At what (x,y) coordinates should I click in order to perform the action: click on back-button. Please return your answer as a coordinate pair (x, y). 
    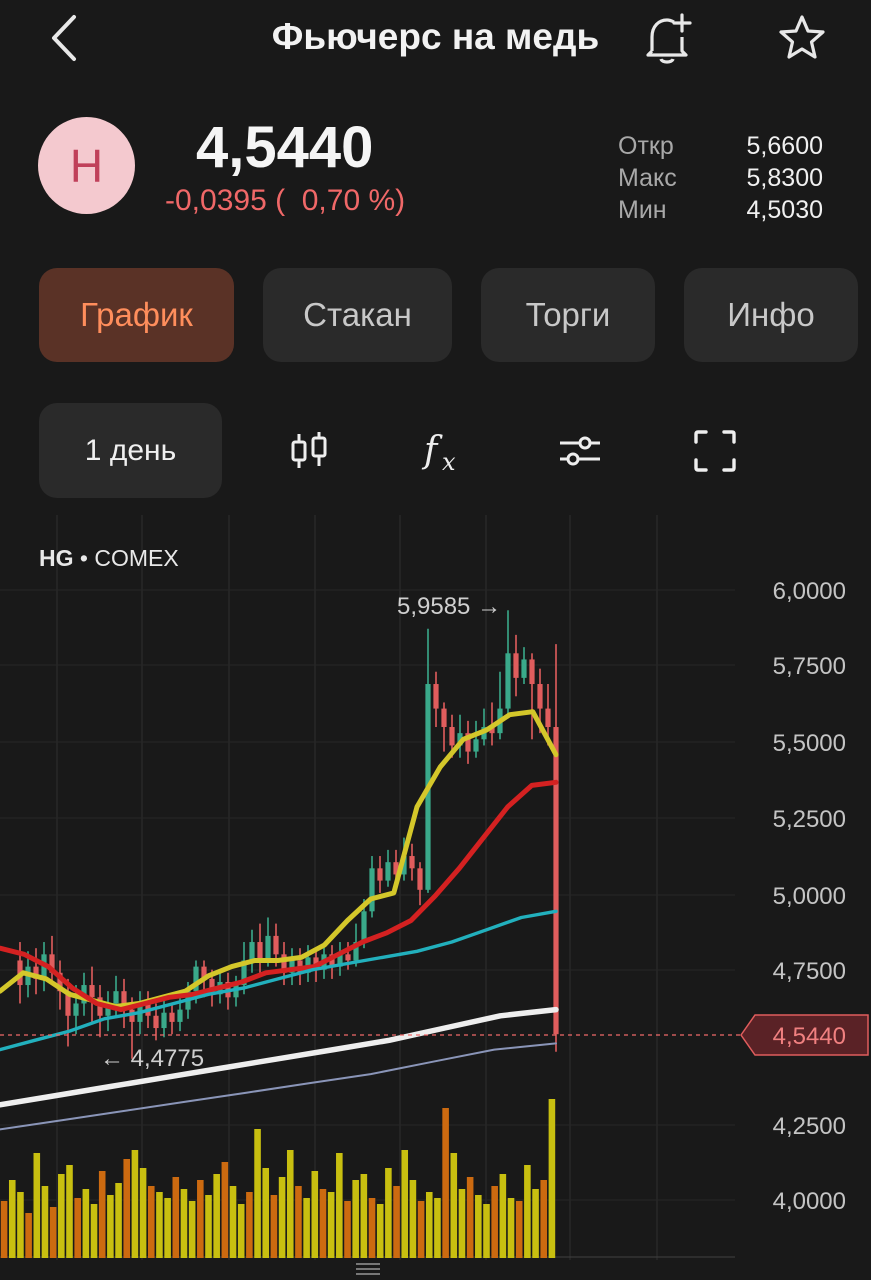
    Looking at the image, I should click on (65, 38).